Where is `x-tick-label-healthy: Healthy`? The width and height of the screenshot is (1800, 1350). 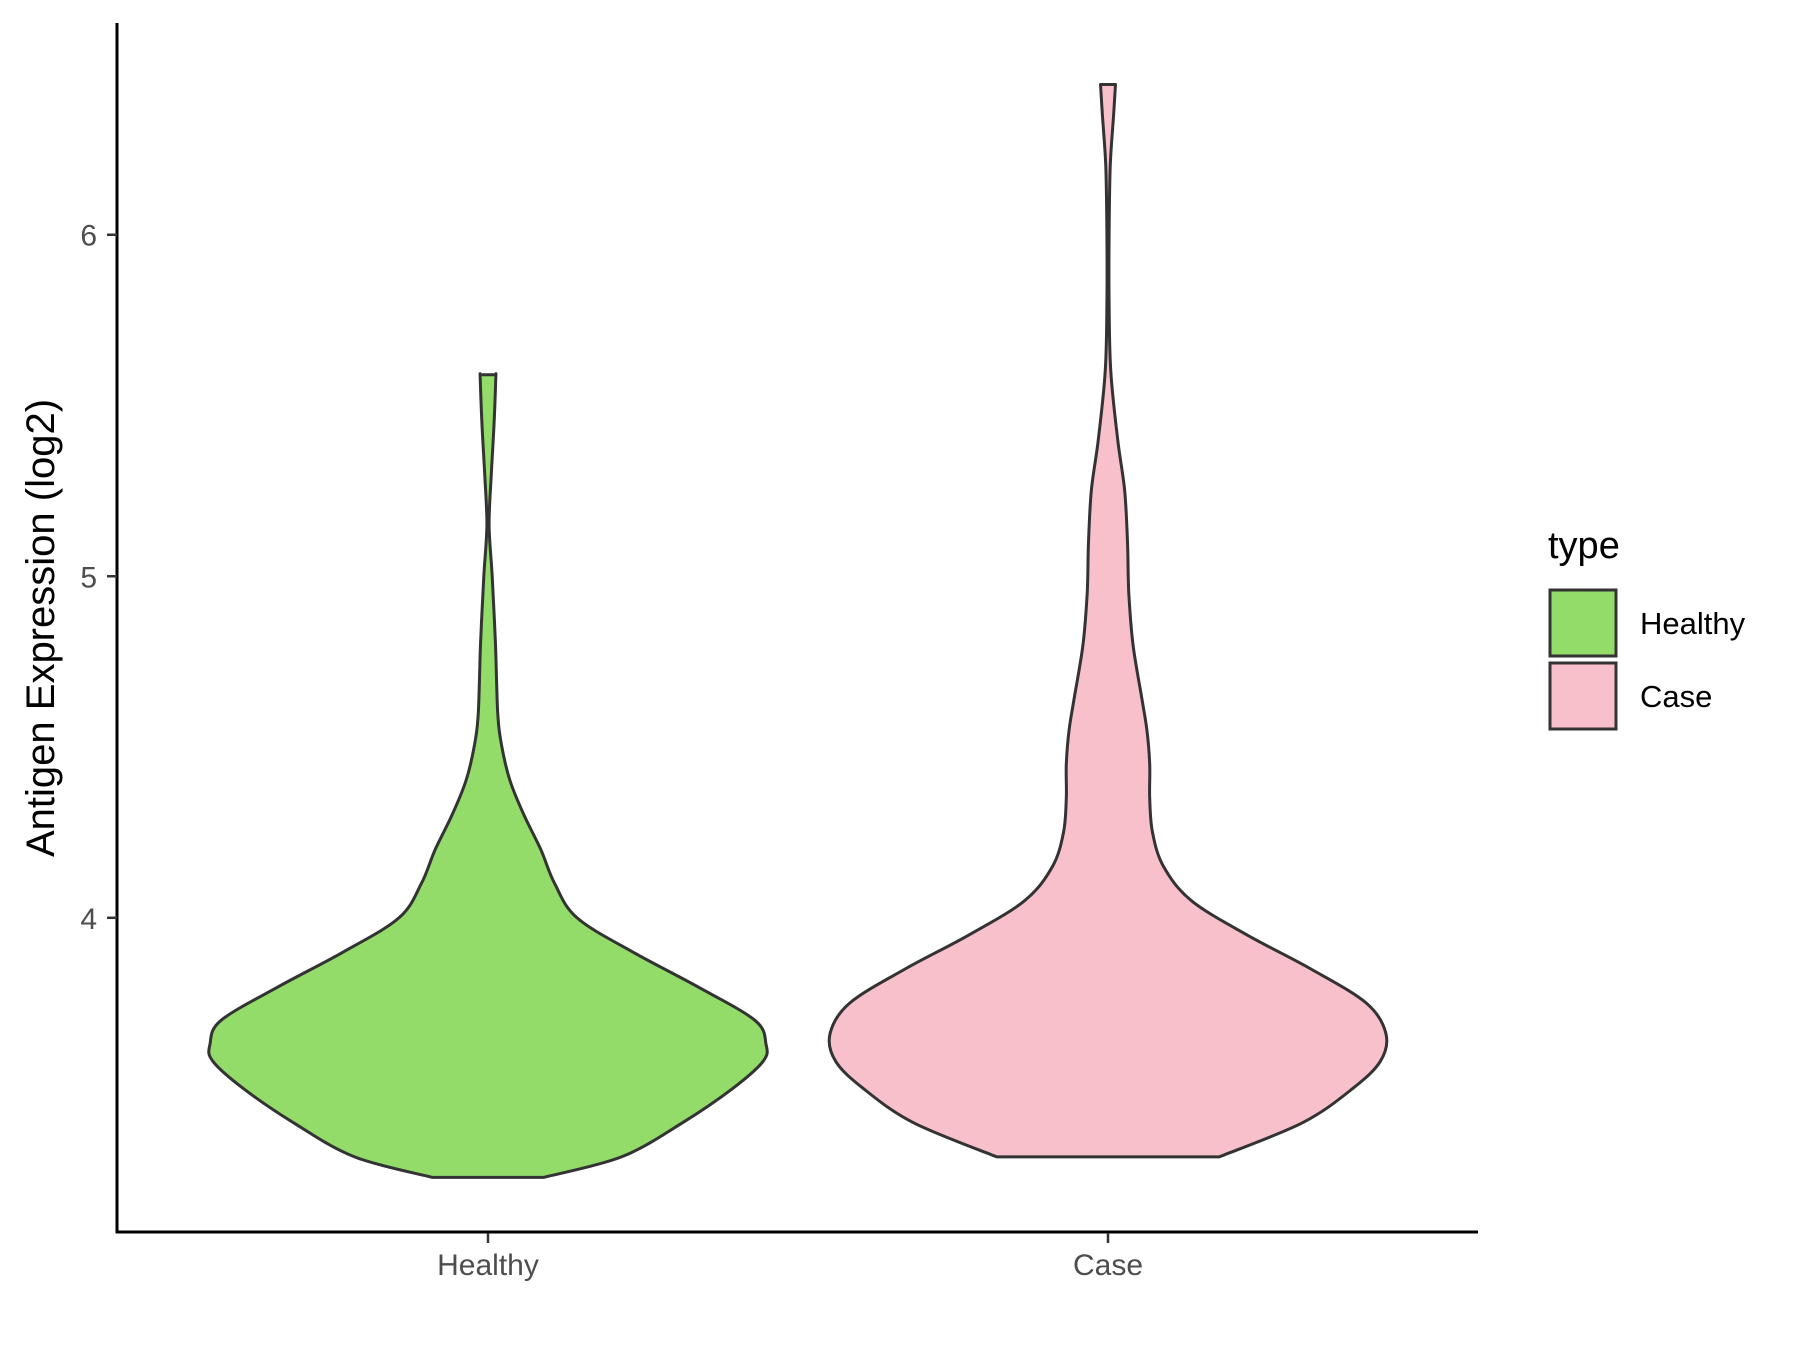
x-tick-label-healthy: Healthy is located at coordinates (488, 1265).